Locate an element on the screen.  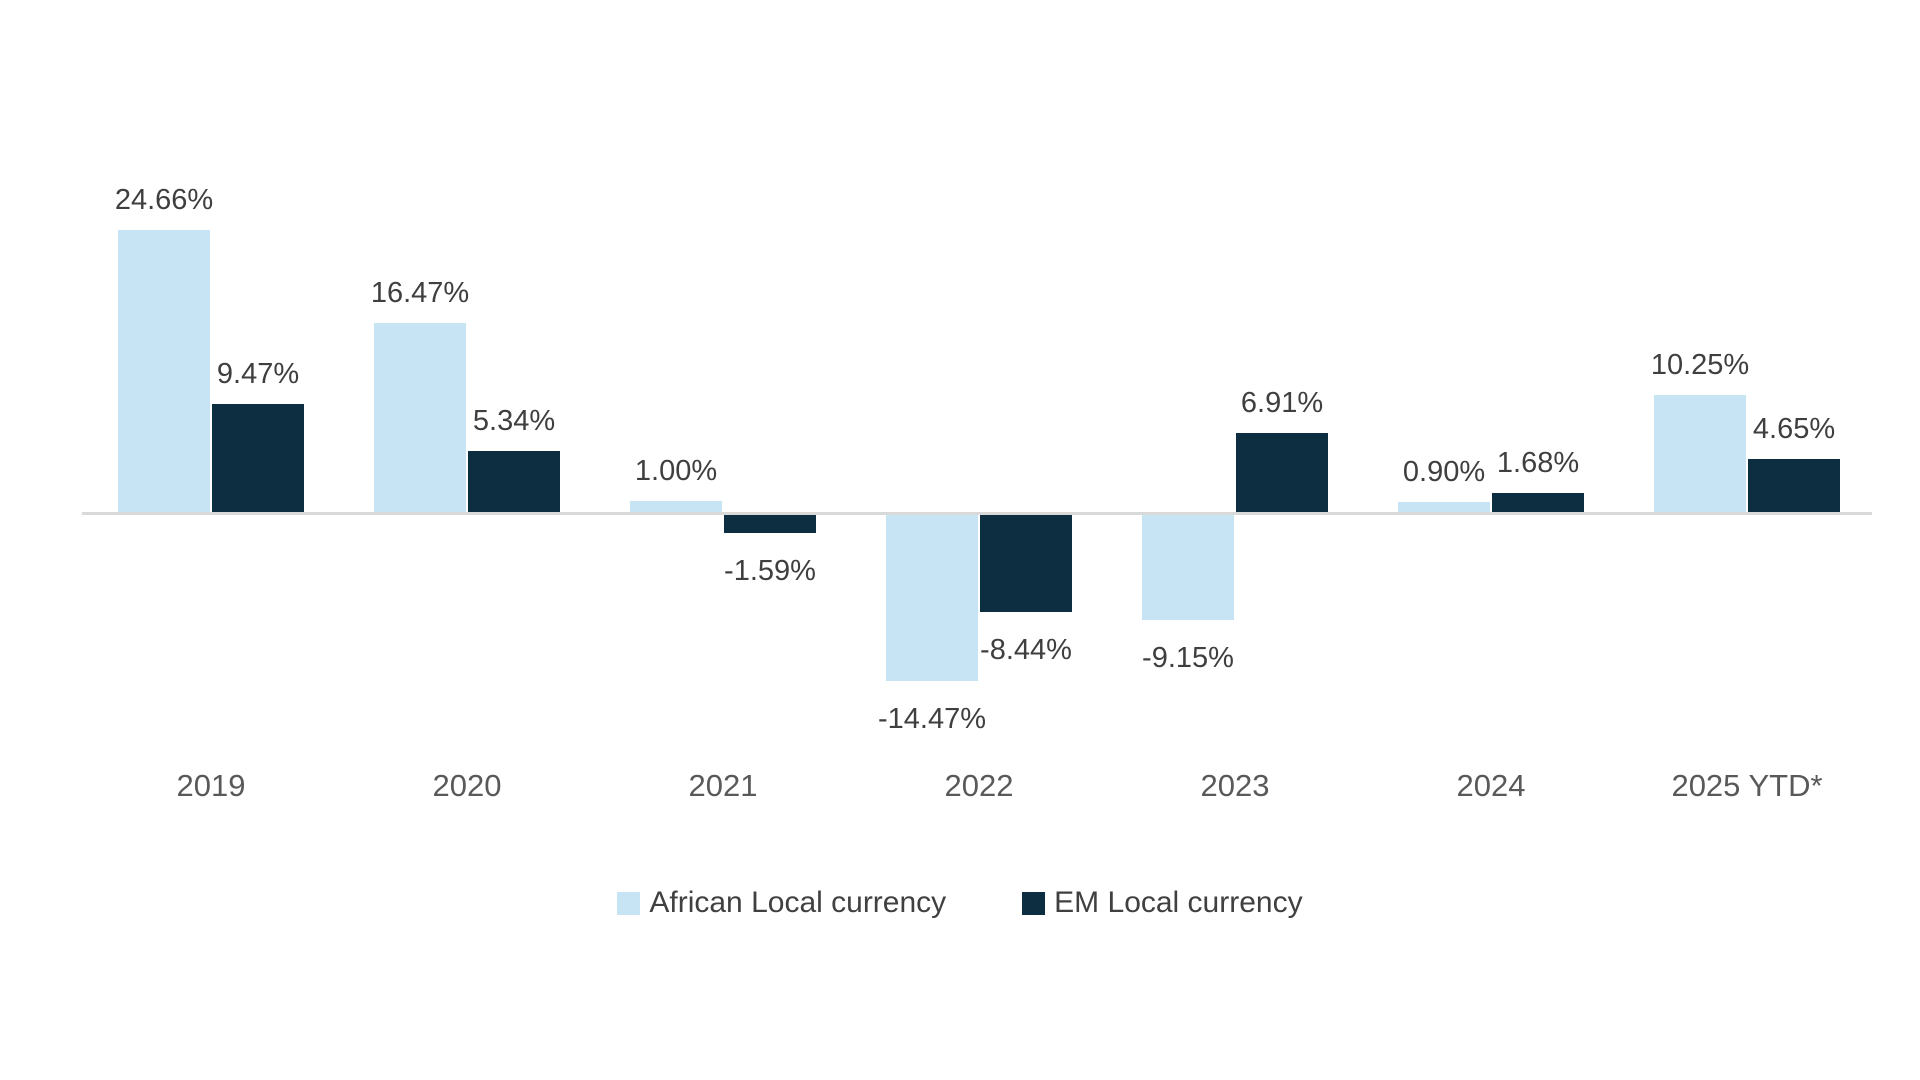
legend-item-african-local-currency: African Local currency is located at coordinates (781, 903).